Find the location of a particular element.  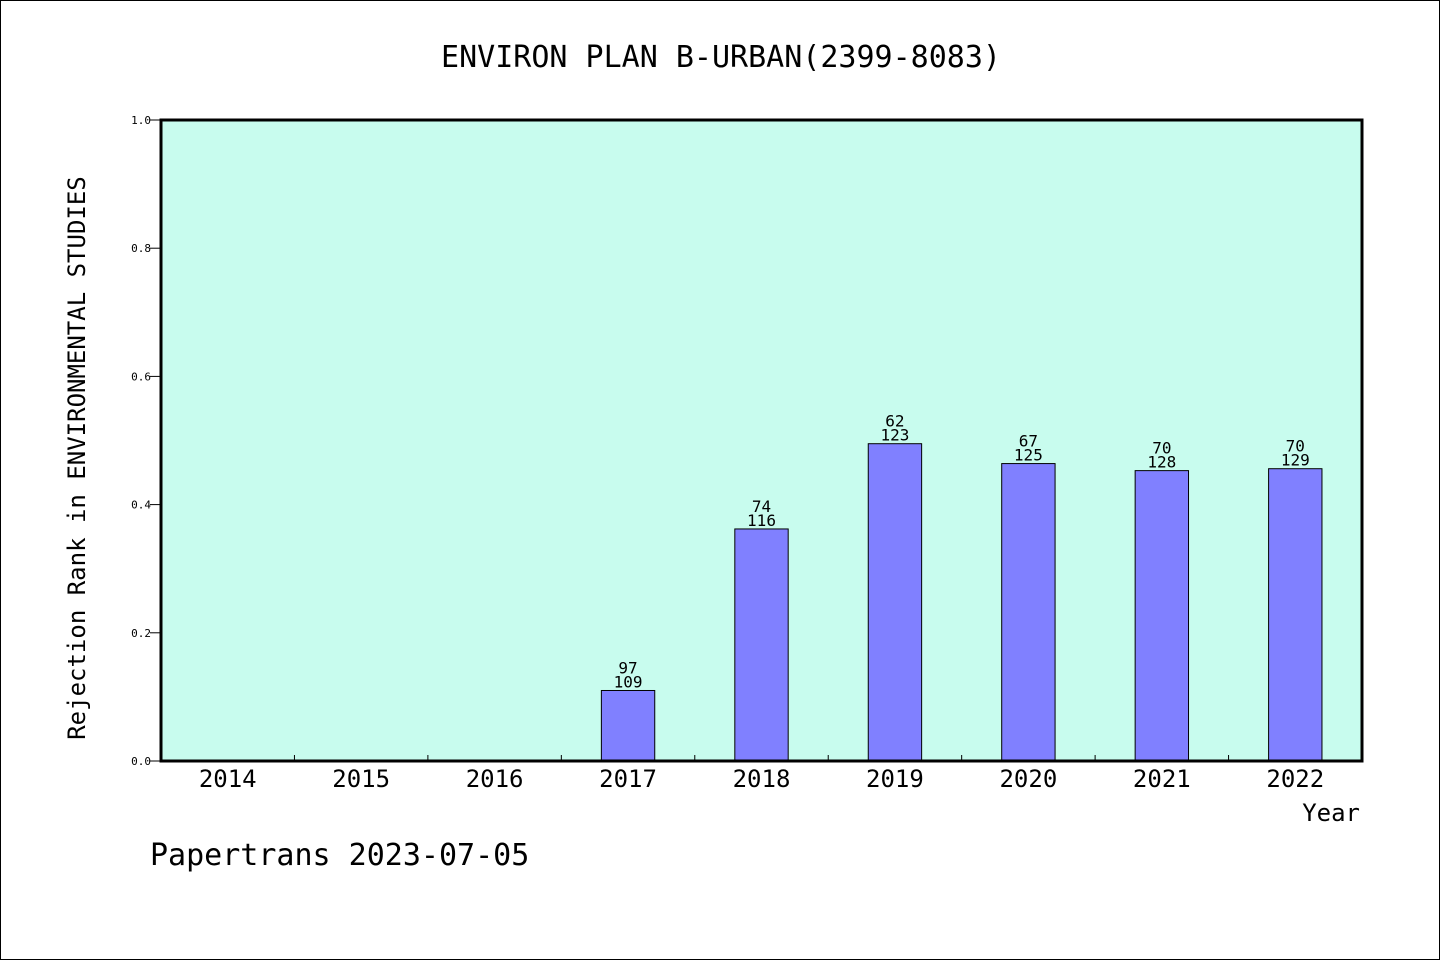

y-tick-labels: 0.0 0.2 0.4 0.6 0.8 1.0 is located at coordinates (141, 441).